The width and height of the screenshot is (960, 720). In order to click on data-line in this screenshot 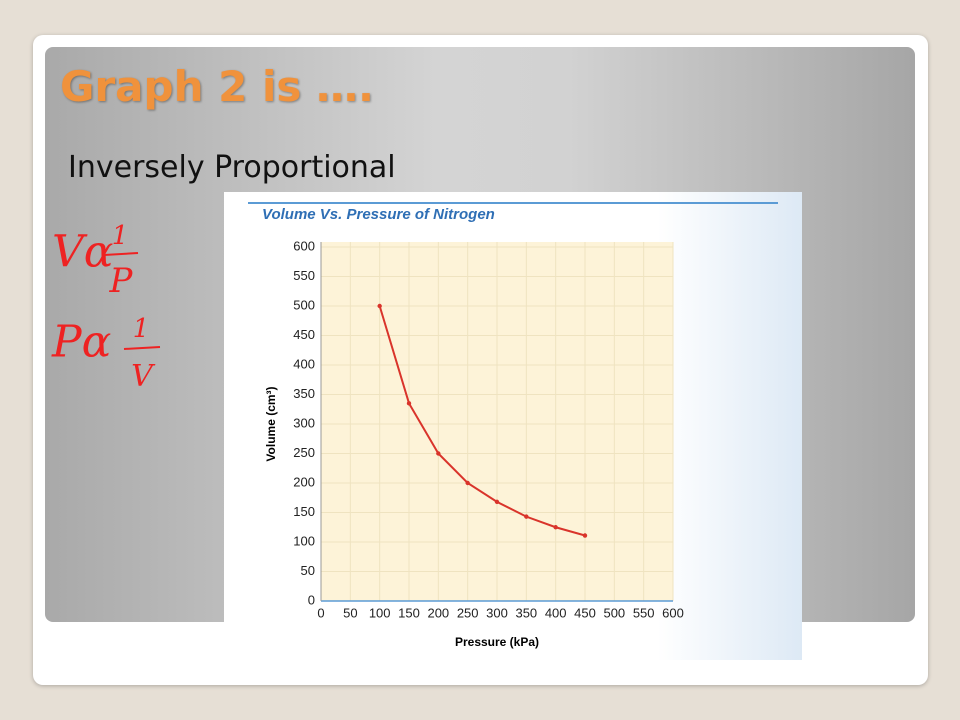, I will do `click(482, 421)`.